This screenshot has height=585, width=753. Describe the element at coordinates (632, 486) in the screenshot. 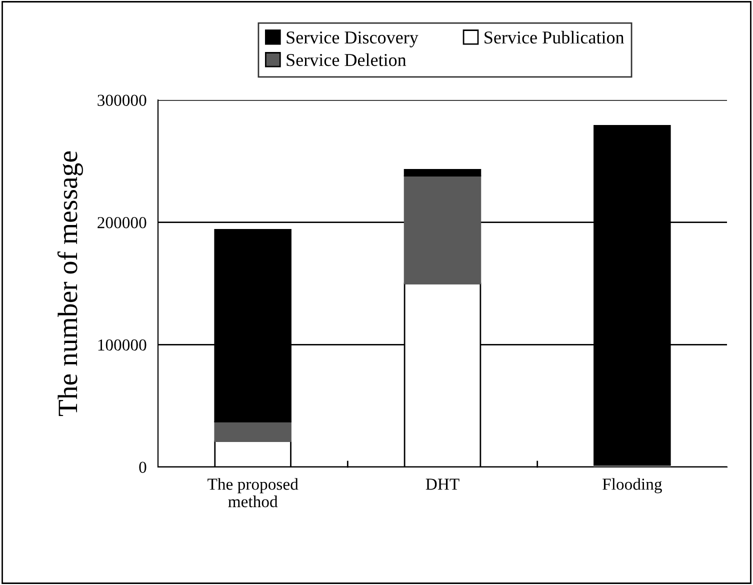

I see `x-tick-label: Flooding` at that location.